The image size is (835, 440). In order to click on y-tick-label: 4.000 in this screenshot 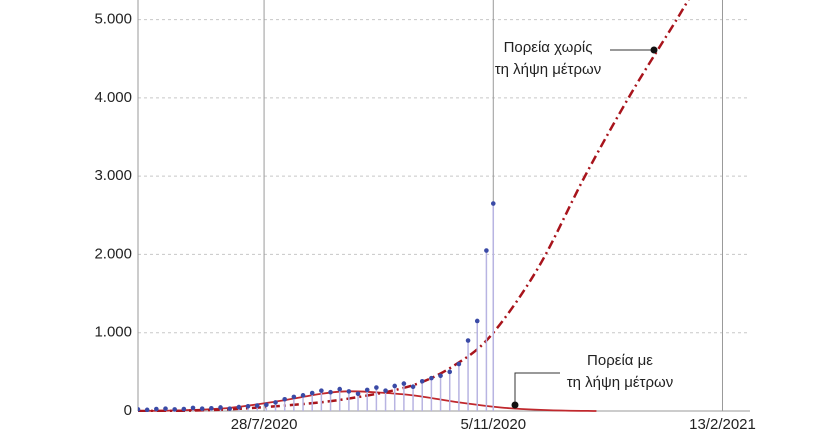, I will do `click(113, 97)`.